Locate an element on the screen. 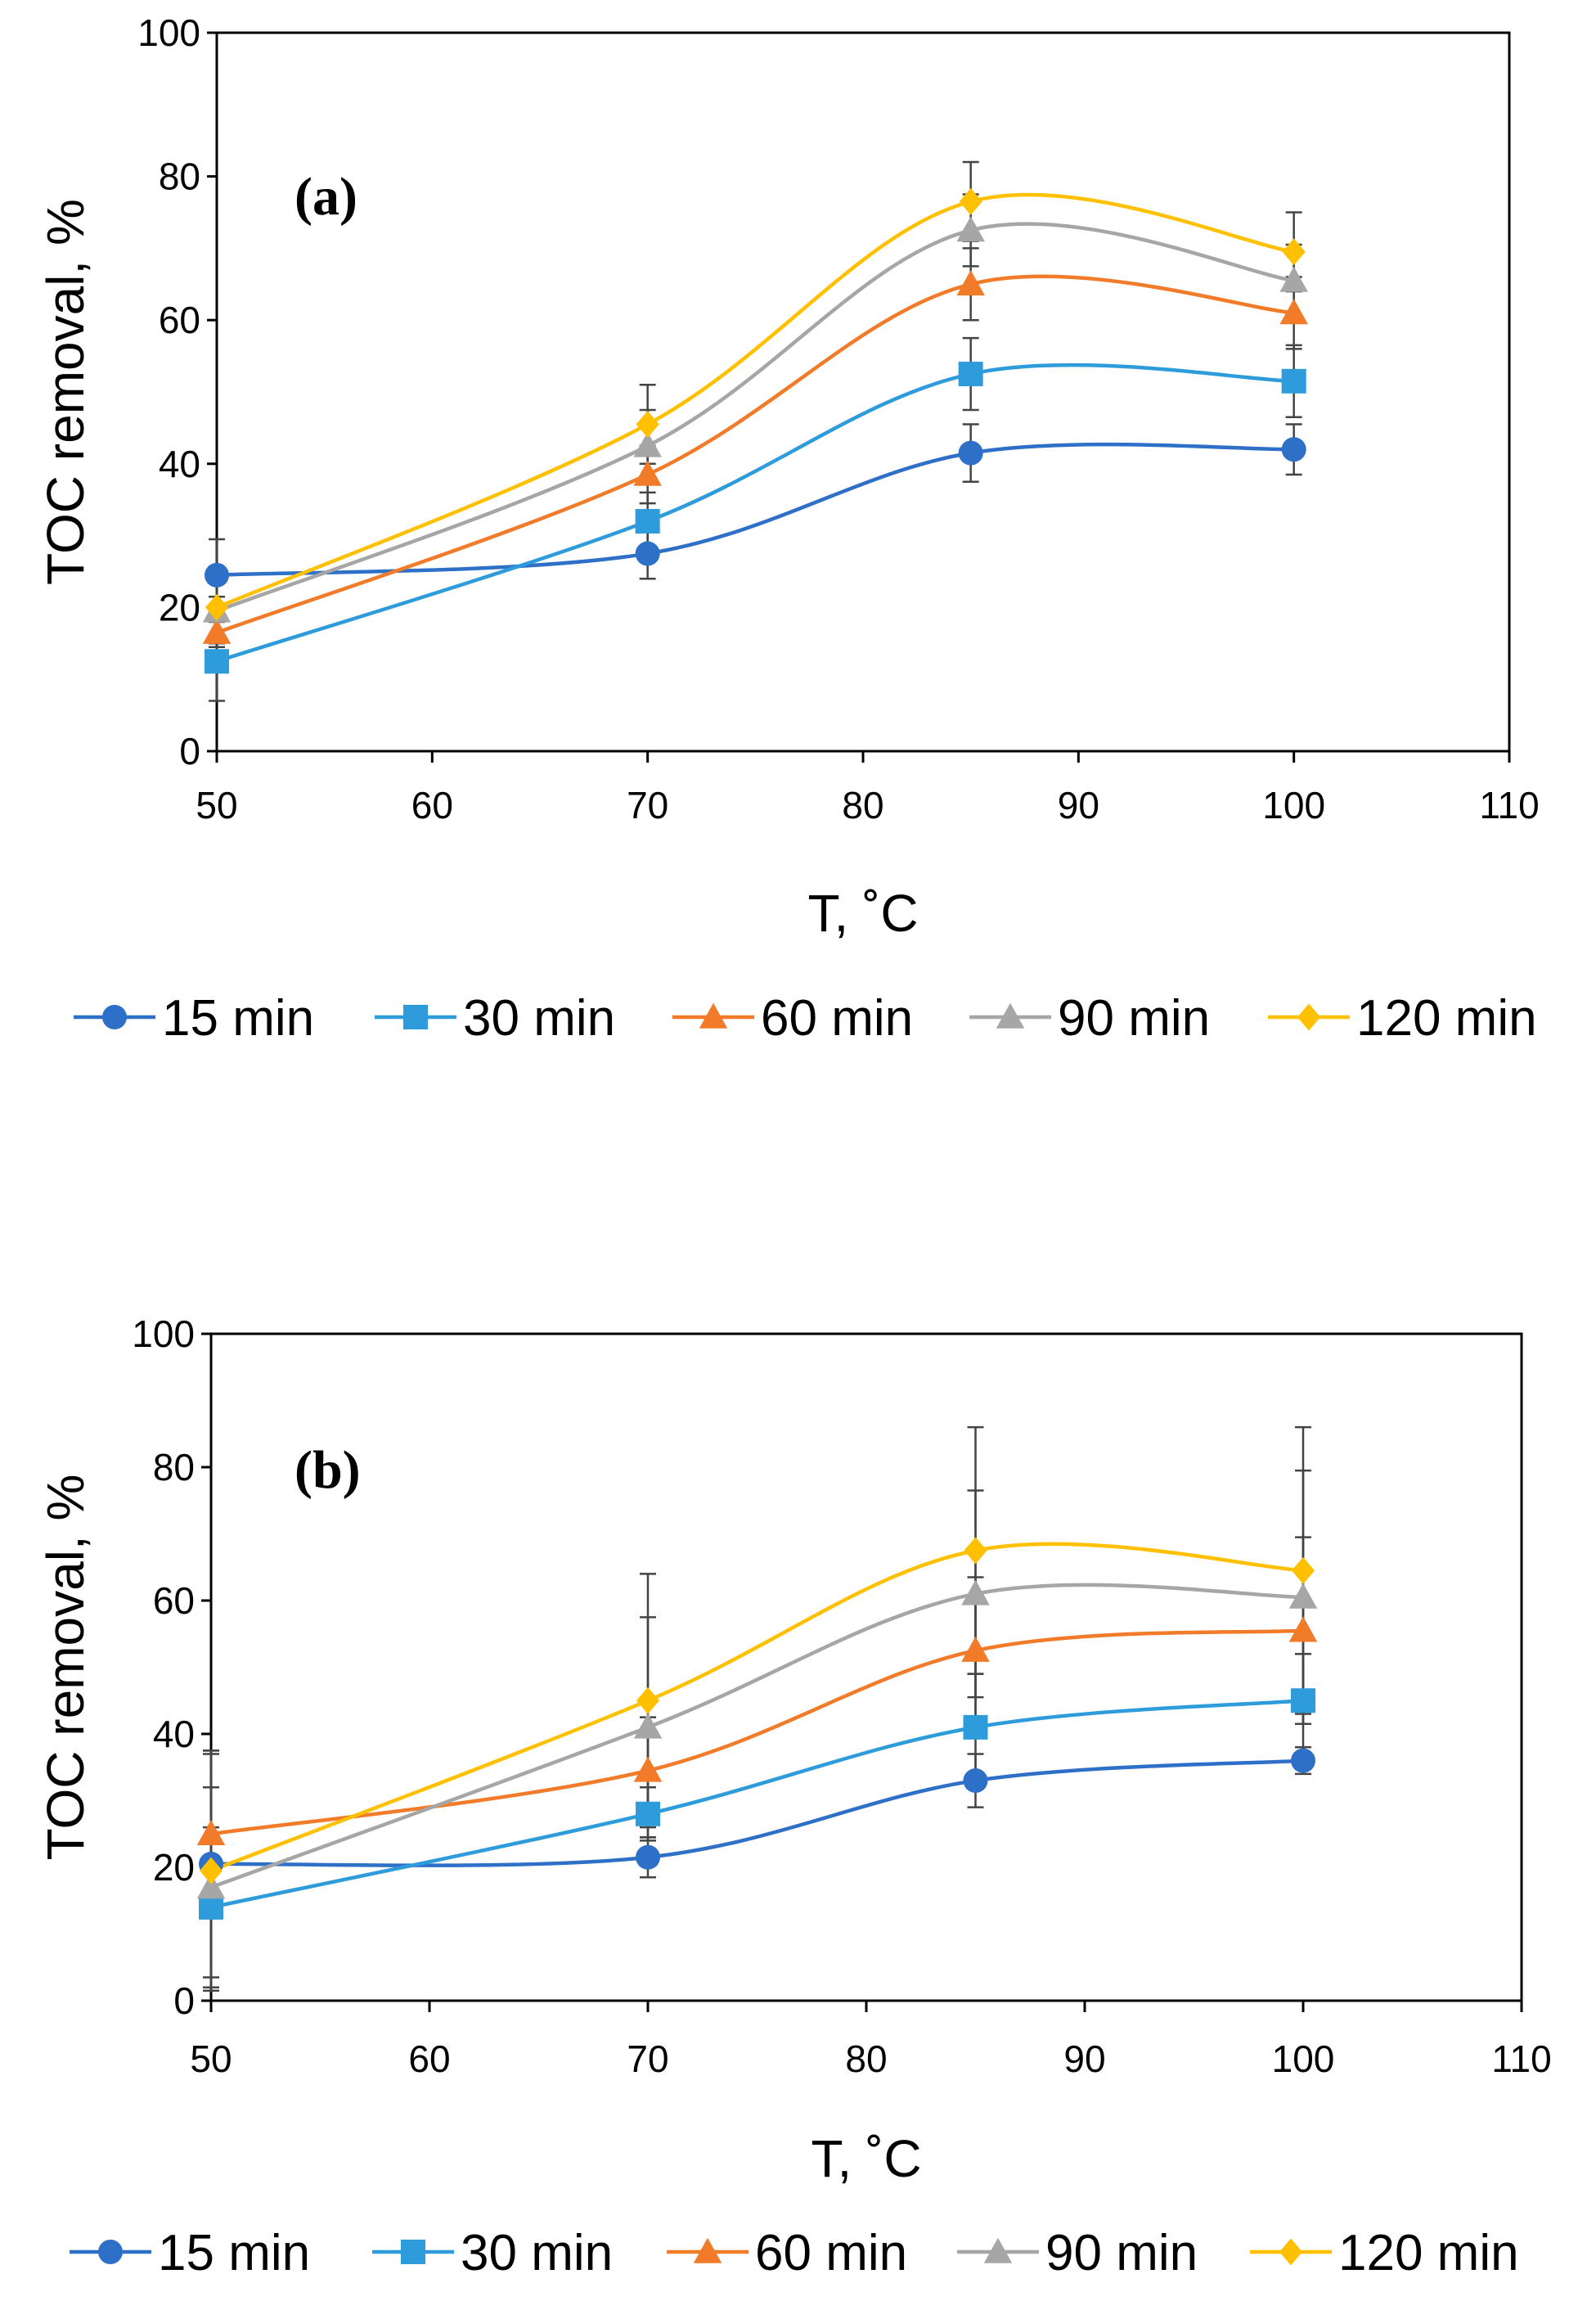 Image resolution: width=1596 pixels, height=2310 pixels. series-line-30-min is located at coordinates (755, 513).